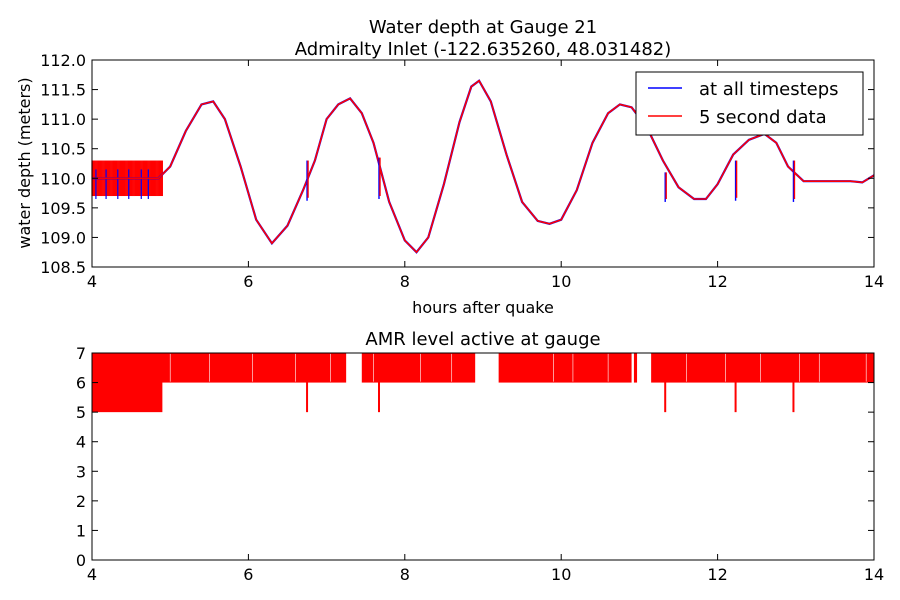 Image resolution: width=900 pixels, height=600 pixels. I want to click on legend-label-all-timesteps: at all timesteps, so click(769, 89).